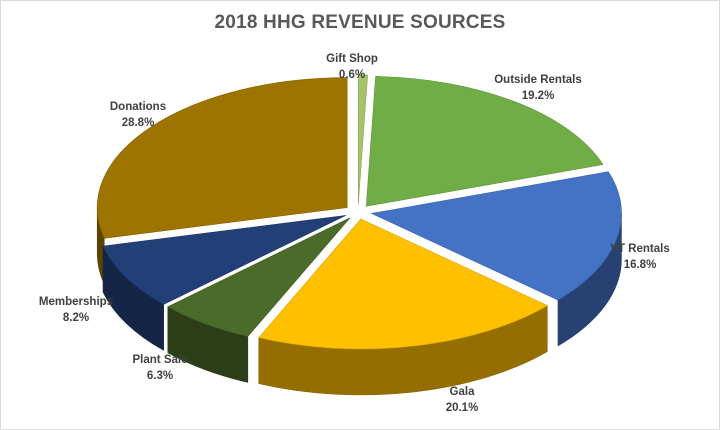  Describe the element at coordinates (76, 302) in the screenshot. I see `data-label-memberships: Memberships` at that location.